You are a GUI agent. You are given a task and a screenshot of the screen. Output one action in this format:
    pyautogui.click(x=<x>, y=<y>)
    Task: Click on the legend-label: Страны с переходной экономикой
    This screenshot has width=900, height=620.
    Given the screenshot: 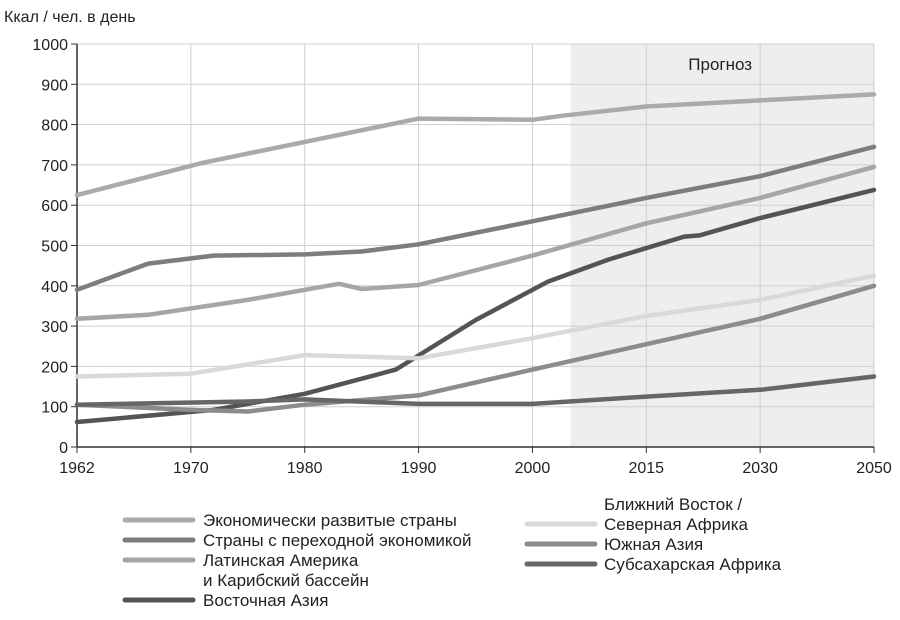 What is the action you would take?
    pyautogui.click(x=337, y=540)
    